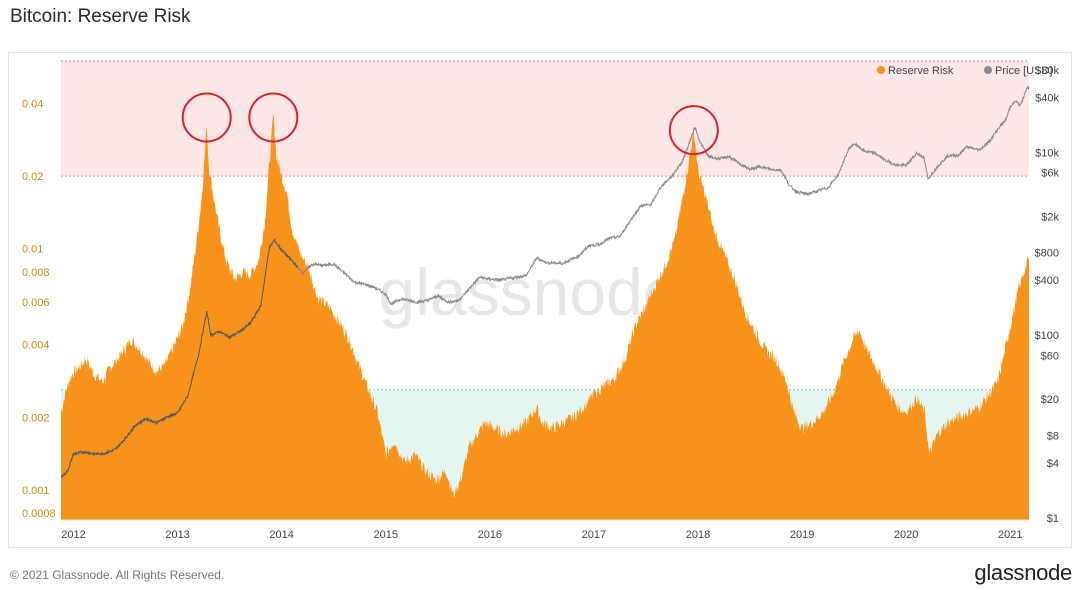 The image size is (1080, 590). What do you see at coordinates (32, 104) in the screenshot?
I see `y-left-tick-label: 0.04` at bounding box center [32, 104].